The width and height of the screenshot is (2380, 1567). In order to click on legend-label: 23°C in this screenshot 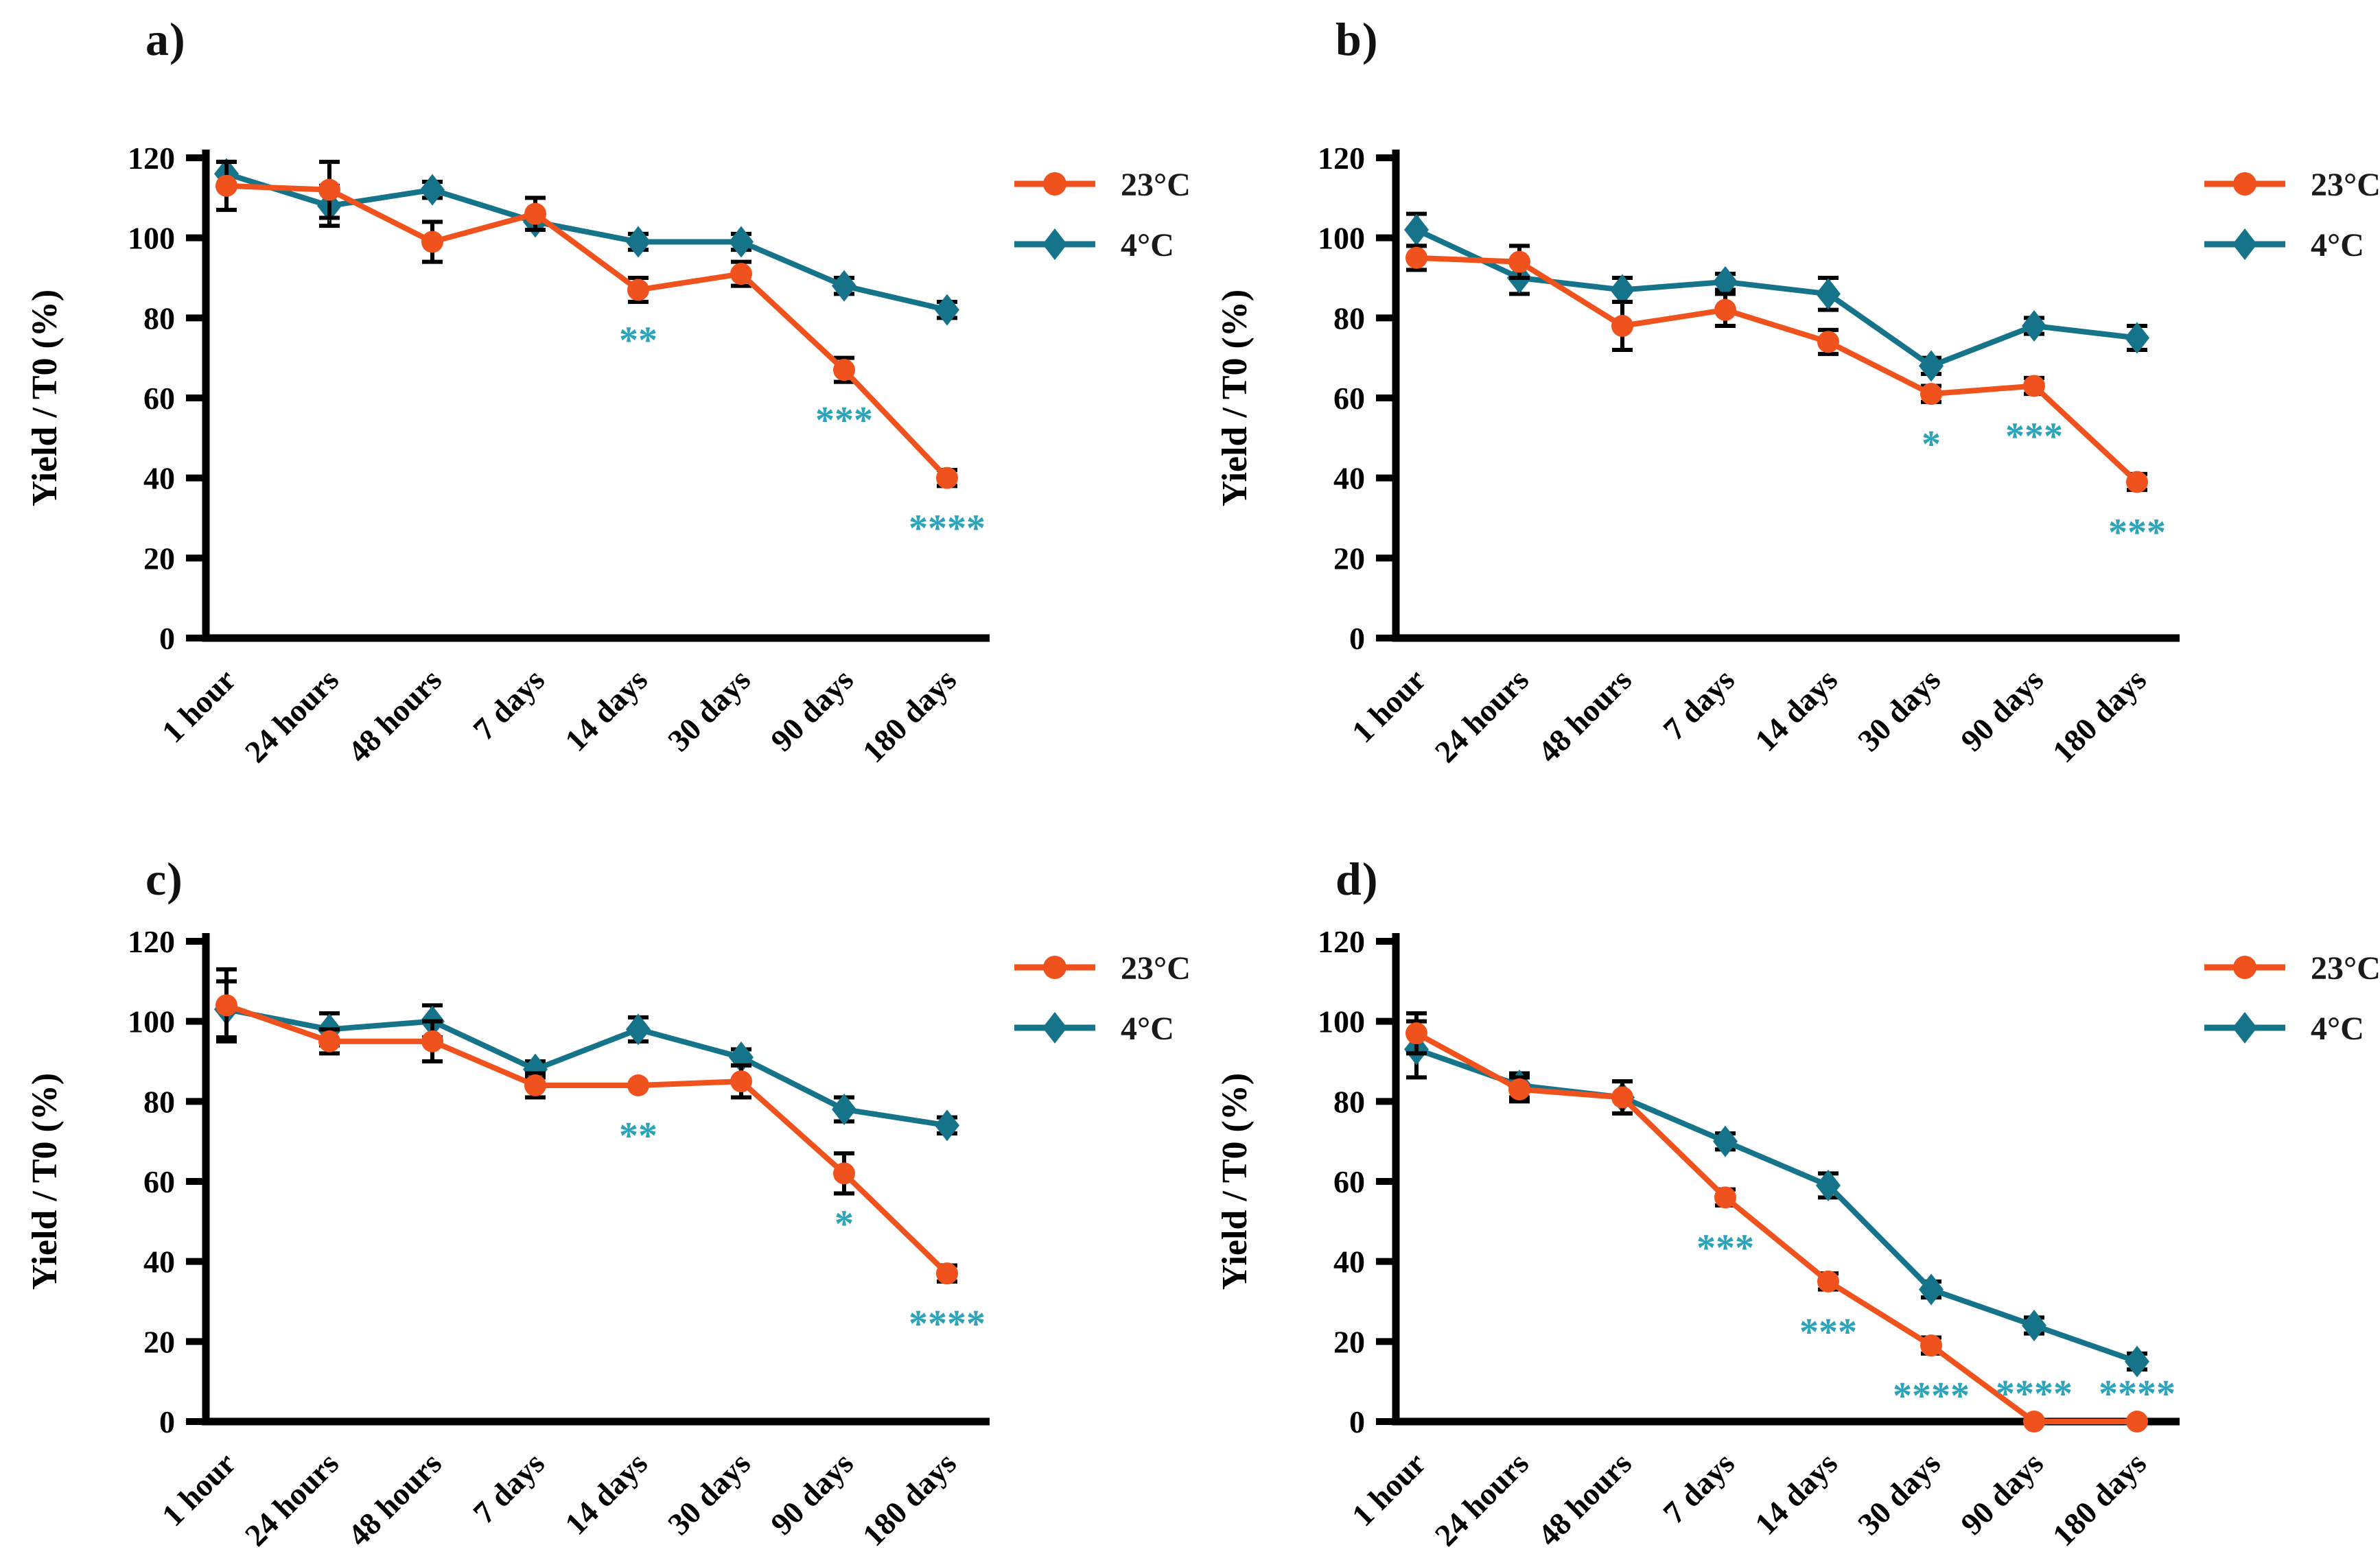, I will do `click(2345, 968)`.